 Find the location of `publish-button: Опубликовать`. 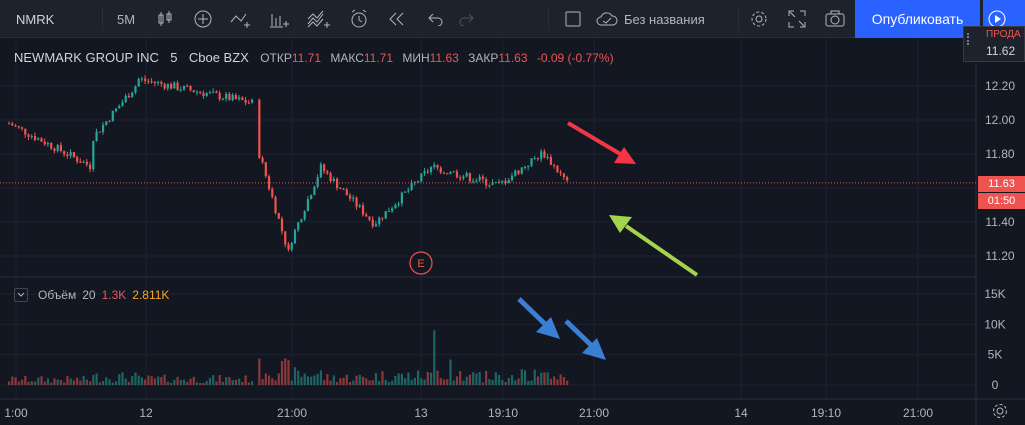

publish-button: Опубликовать is located at coordinates (917, 19).